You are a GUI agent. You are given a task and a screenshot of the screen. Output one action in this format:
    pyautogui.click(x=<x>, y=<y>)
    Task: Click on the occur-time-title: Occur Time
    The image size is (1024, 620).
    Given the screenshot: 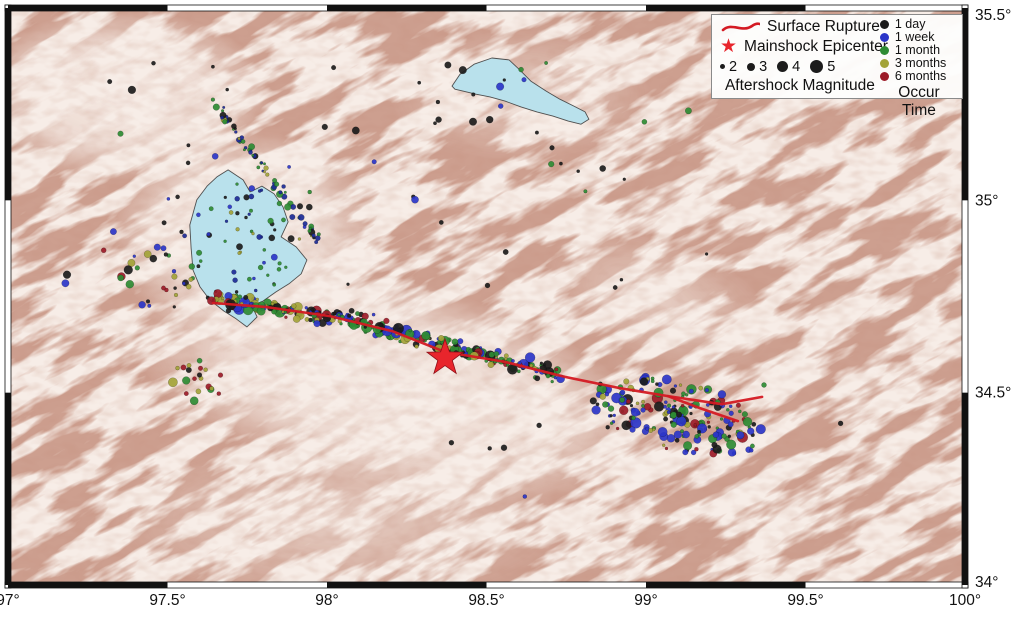 What is the action you would take?
    pyautogui.click(x=919, y=101)
    